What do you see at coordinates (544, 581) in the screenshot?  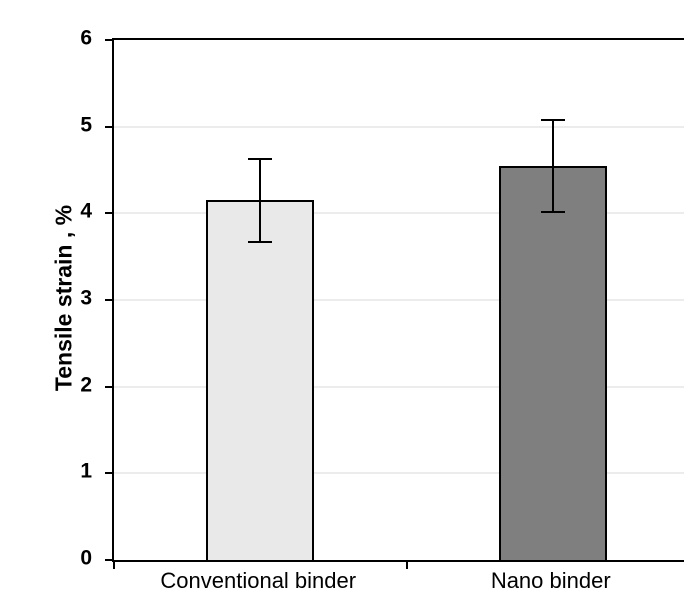 I see `x-category-label: Nano binder` at bounding box center [544, 581].